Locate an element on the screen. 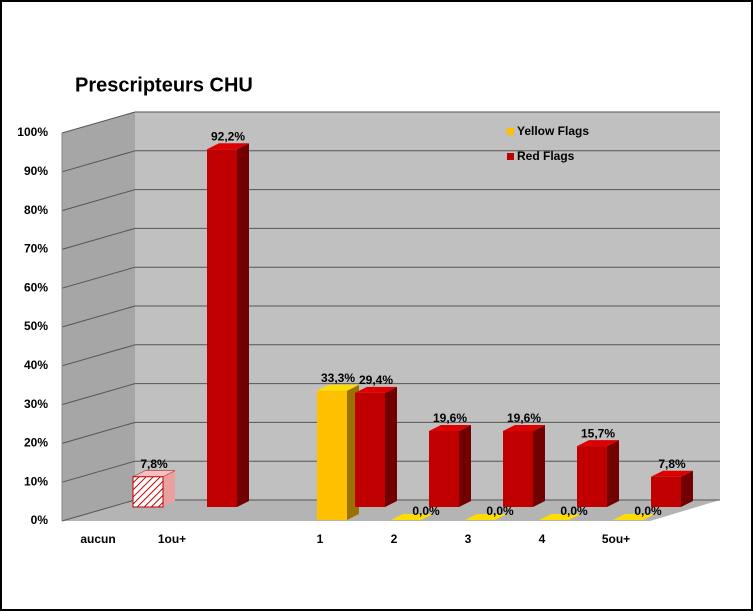  y-tick-label: 40% is located at coordinates (36, 365).